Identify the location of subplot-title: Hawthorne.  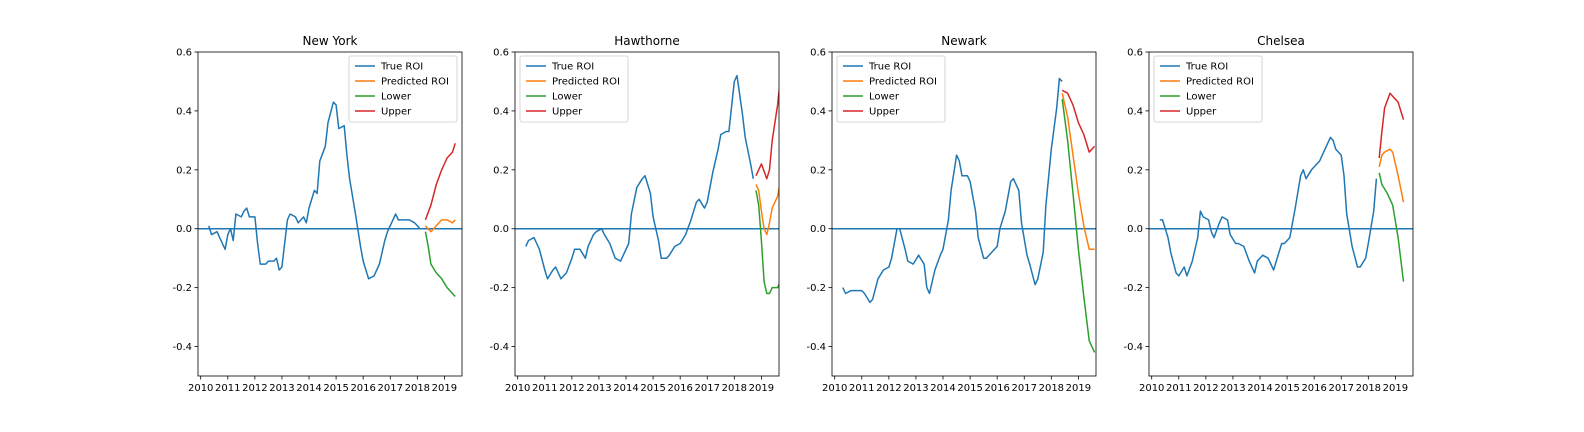
(647, 41).